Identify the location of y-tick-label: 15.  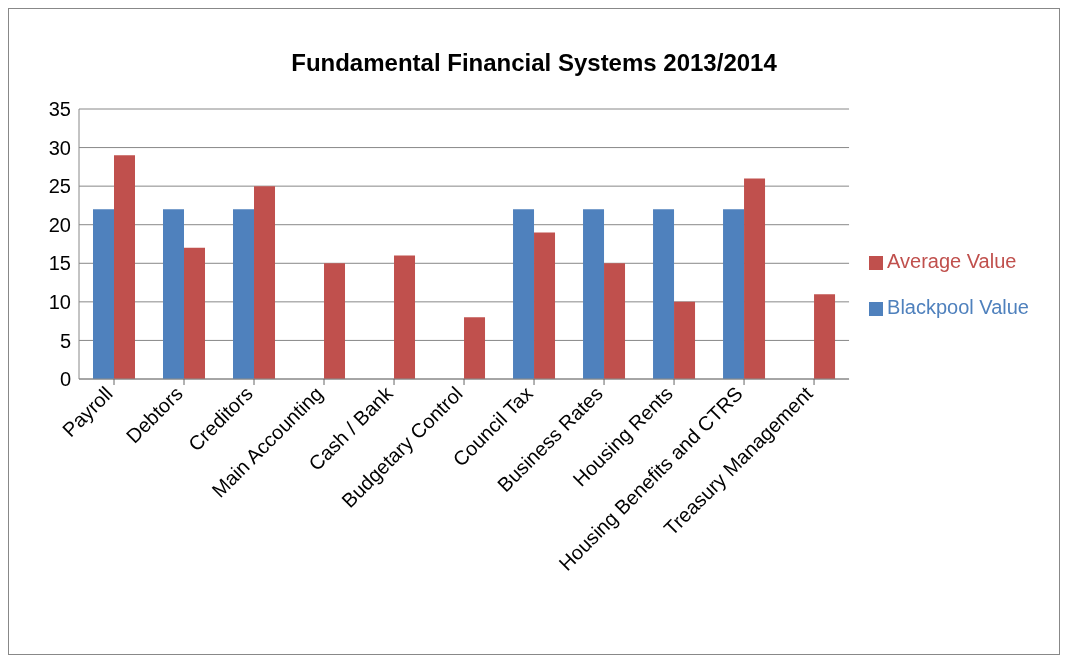
(59, 263).